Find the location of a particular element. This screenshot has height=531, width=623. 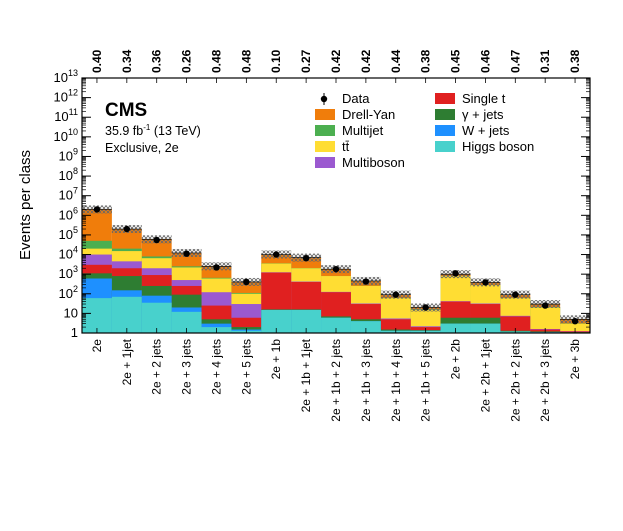

top-axis-value: 0.31 is located at coordinates (545, 61).